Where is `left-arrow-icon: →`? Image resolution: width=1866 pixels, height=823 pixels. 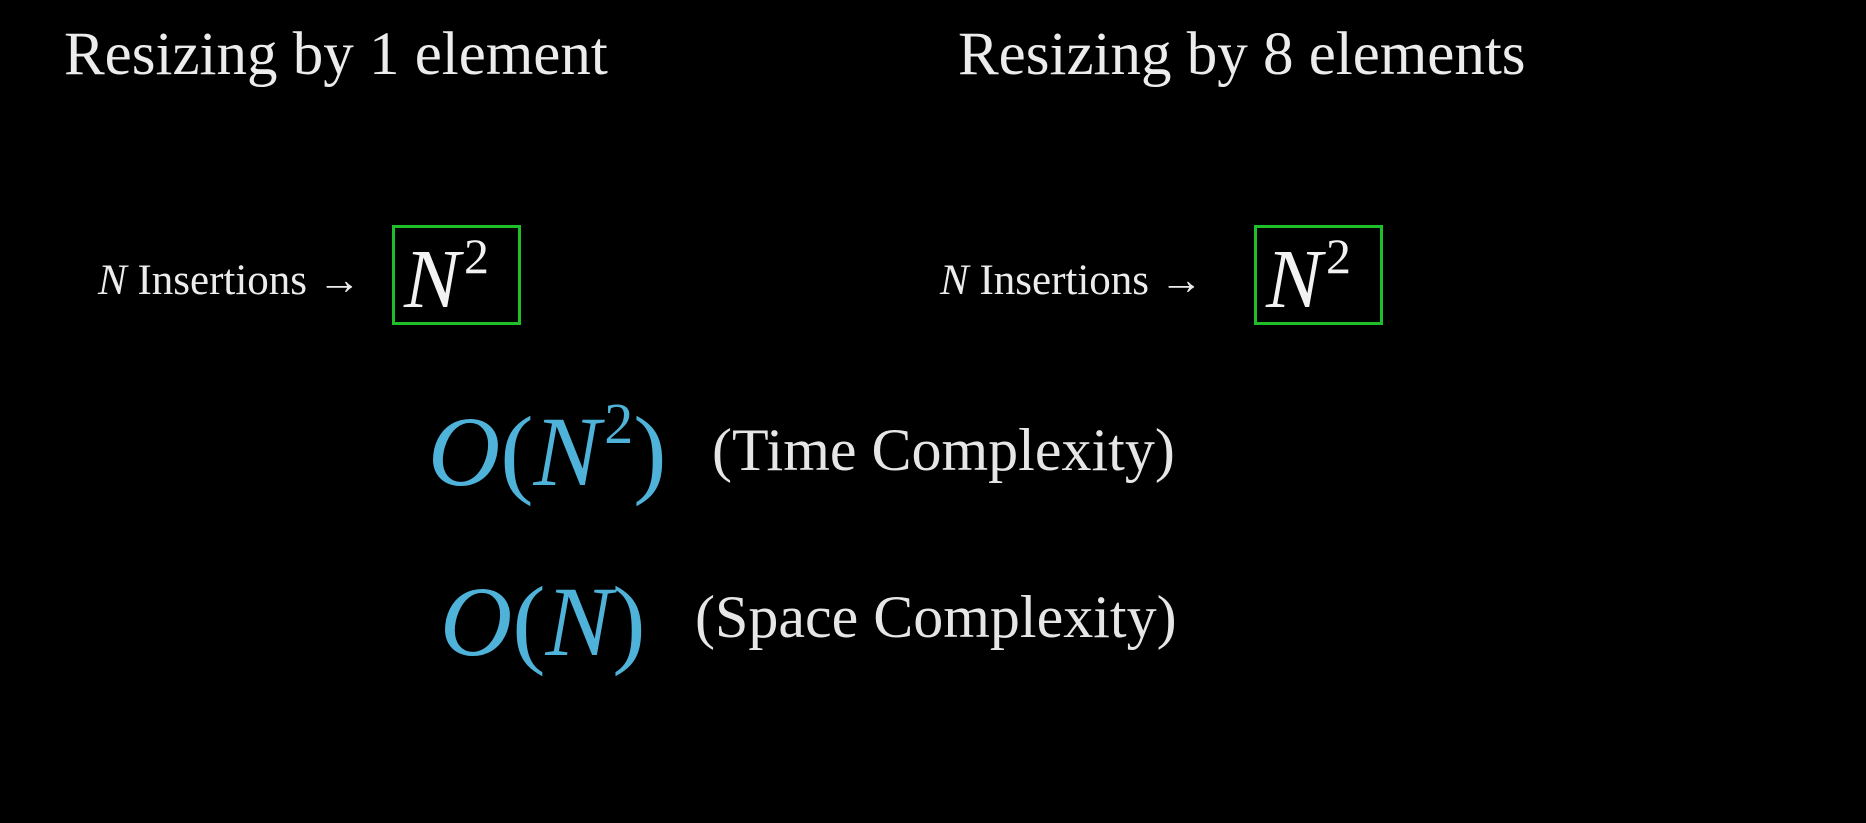 left-arrow-icon: → is located at coordinates (339, 280).